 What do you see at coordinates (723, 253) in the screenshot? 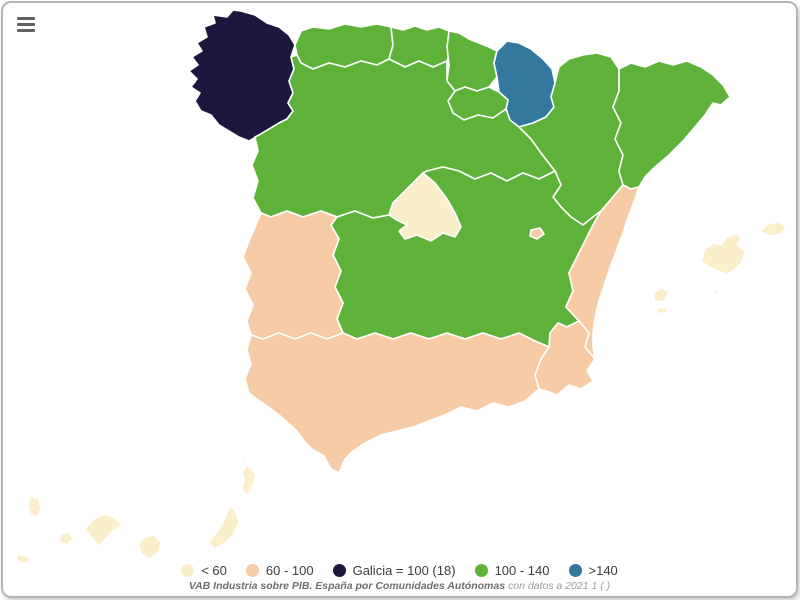
I see `island-mallorca` at bounding box center [723, 253].